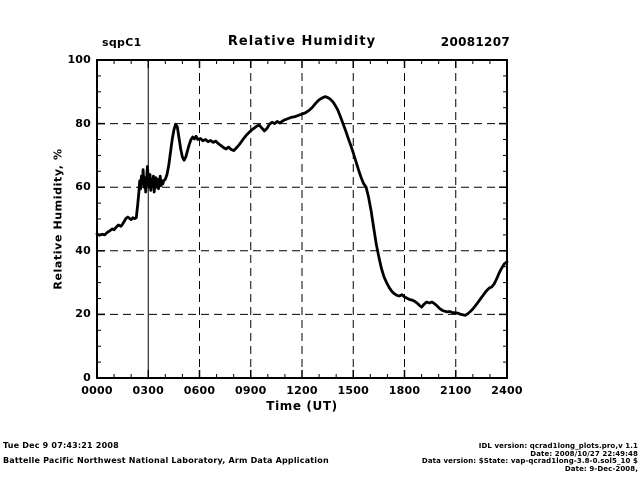 The image size is (640, 480). I want to click on idl-version-label: IDL version: qcrad1long_plots.pro,v 1.1, so click(558, 446).